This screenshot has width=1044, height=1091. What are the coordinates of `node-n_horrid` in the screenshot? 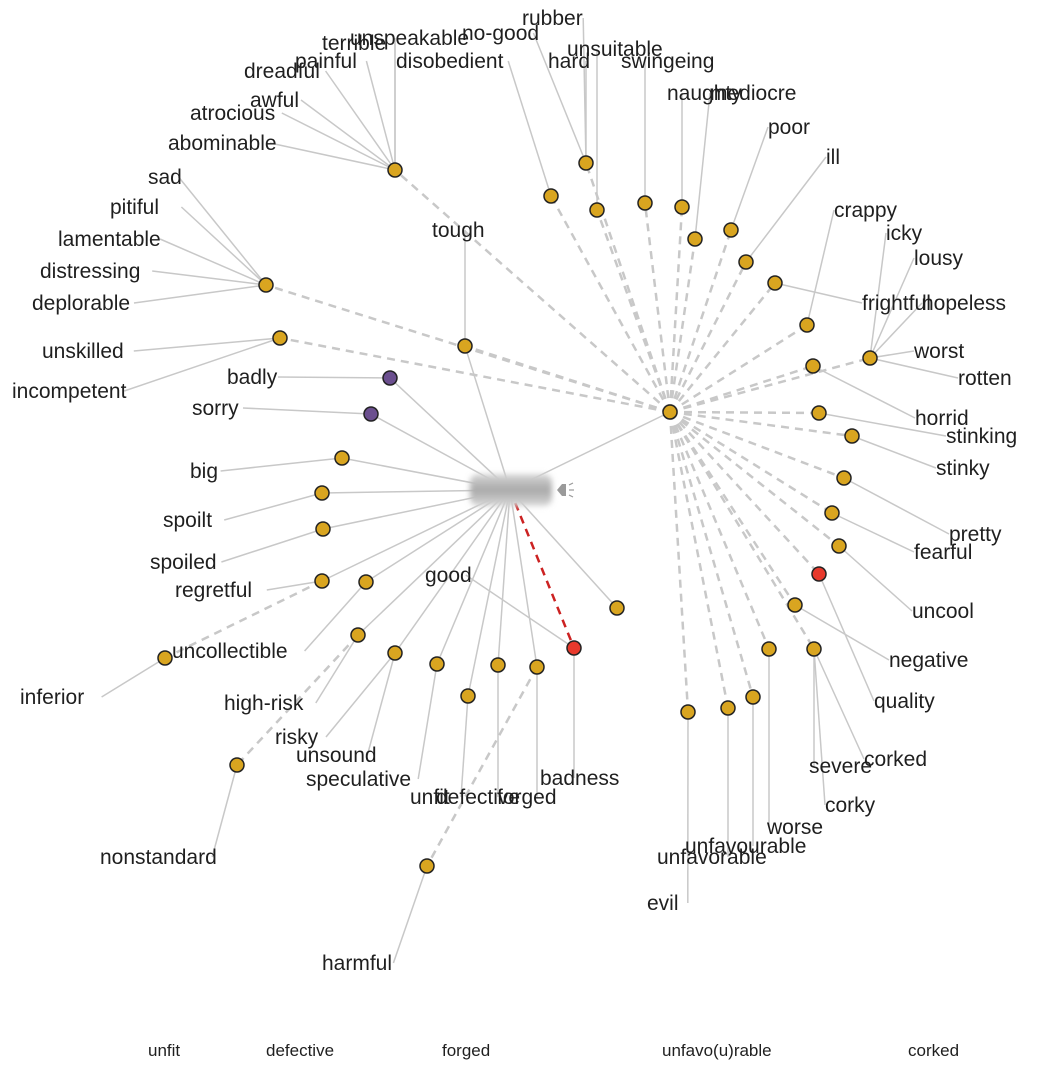 It's located at (813, 366).